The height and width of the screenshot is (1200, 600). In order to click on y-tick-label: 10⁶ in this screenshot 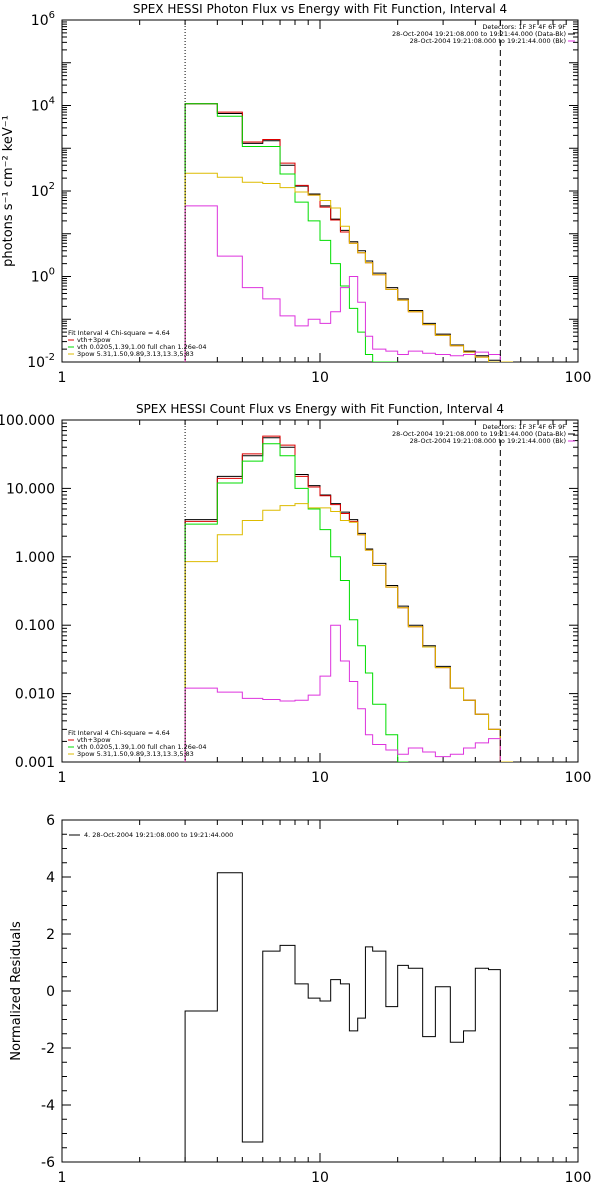, I will do `click(43, 19)`.